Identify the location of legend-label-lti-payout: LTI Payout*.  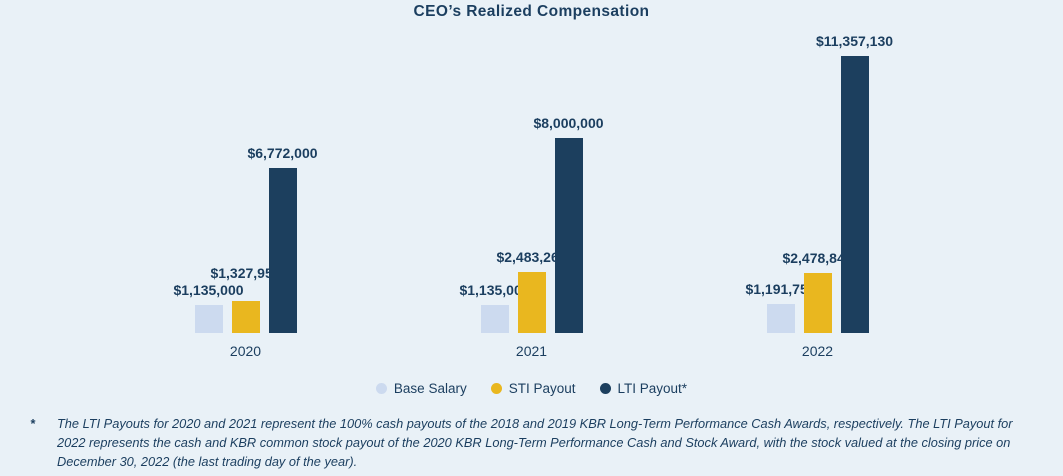
(652, 388).